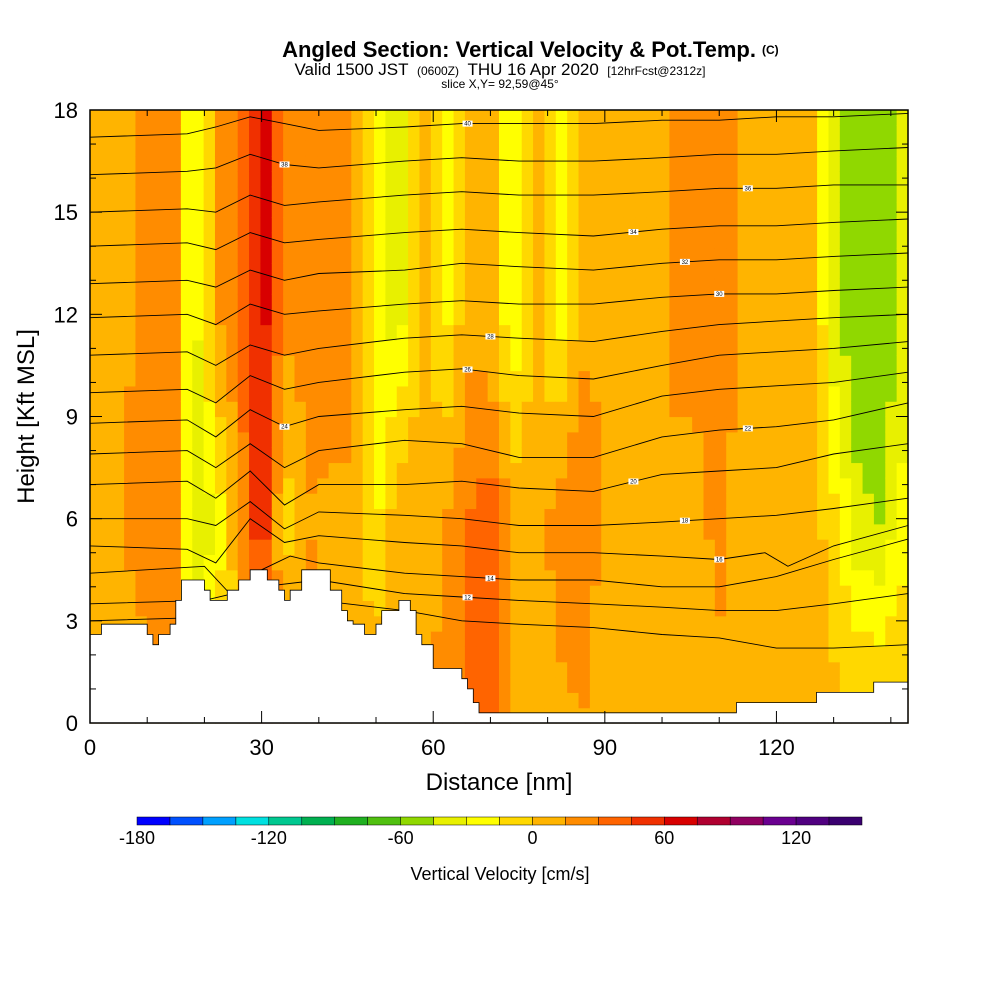 Image resolution: width=1000 pixels, height=1005 pixels. Describe the element at coordinates (284, 165) in the screenshot. I see `theta-label-38: 38` at that location.